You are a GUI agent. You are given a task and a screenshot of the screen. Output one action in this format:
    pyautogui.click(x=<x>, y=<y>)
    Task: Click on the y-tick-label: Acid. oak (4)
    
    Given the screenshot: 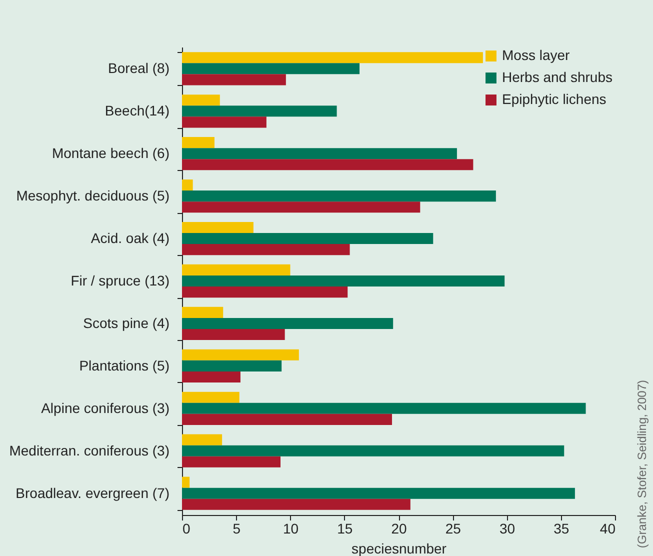 What is the action you would take?
    pyautogui.click(x=130, y=238)
    